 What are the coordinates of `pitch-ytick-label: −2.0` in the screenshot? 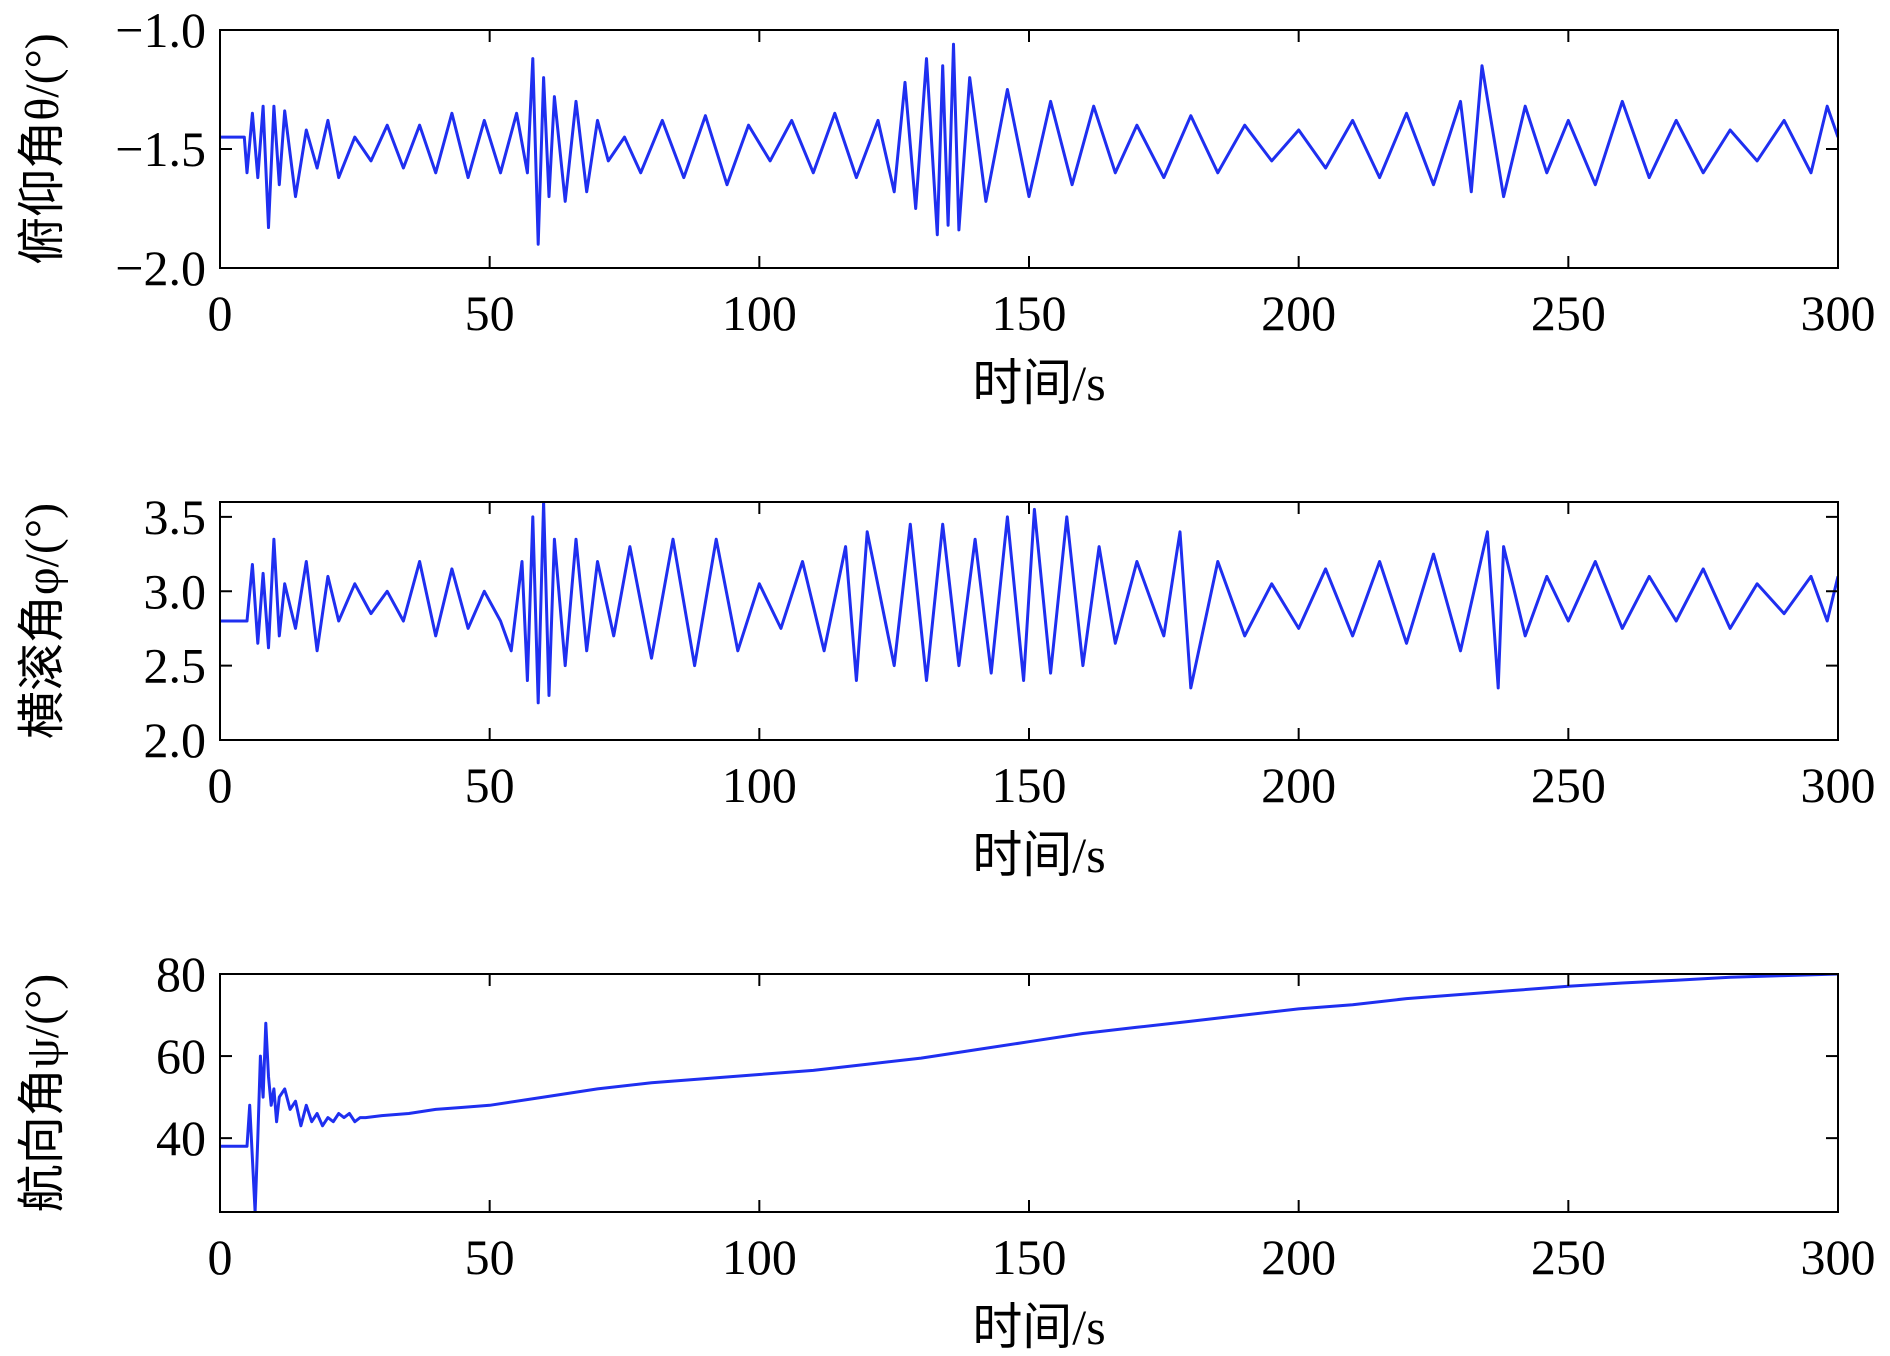 It's located at (160, 268).